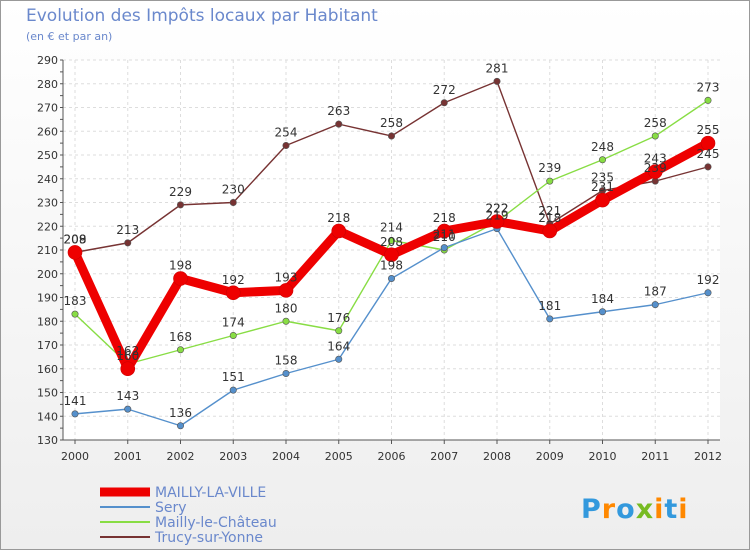 The image size is (750, 554). What do you see at coordinates (47, 203) in the screenshot?
I see `y-tick-label: 230` at bounding box center [47, 203].